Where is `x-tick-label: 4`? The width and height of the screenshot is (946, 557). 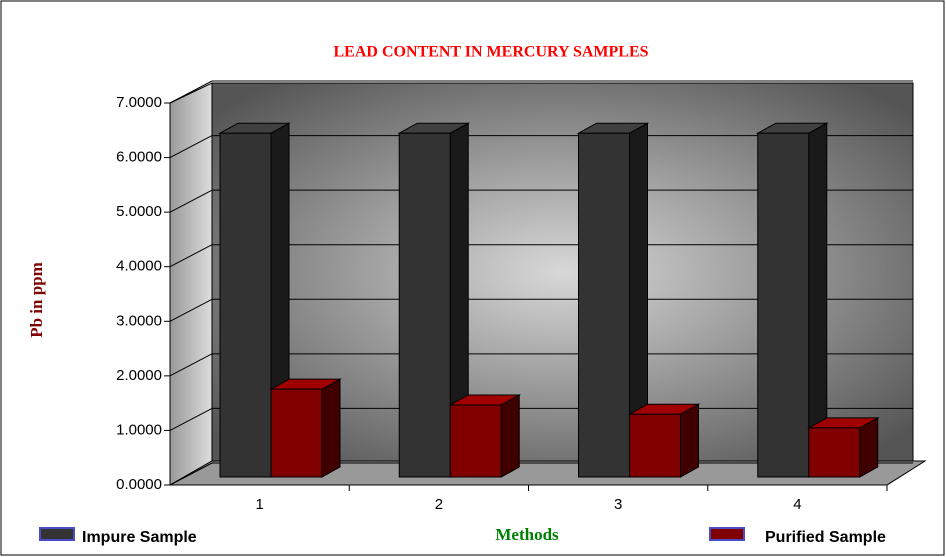 x-tick-label: 4 is located at coordinates (797, 504).